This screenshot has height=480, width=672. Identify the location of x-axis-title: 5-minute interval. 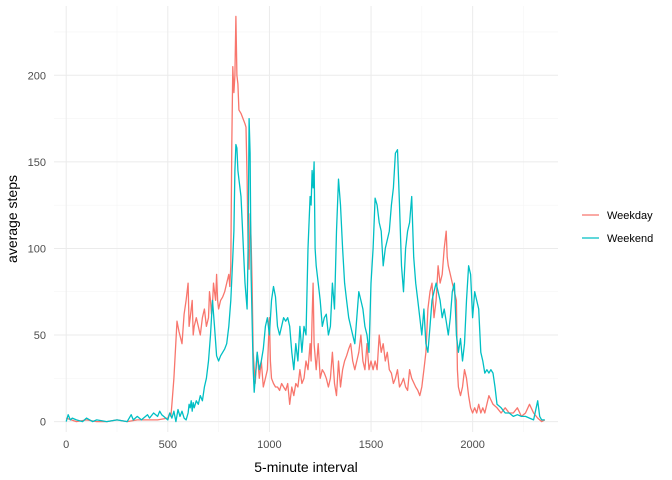
(306, 467).